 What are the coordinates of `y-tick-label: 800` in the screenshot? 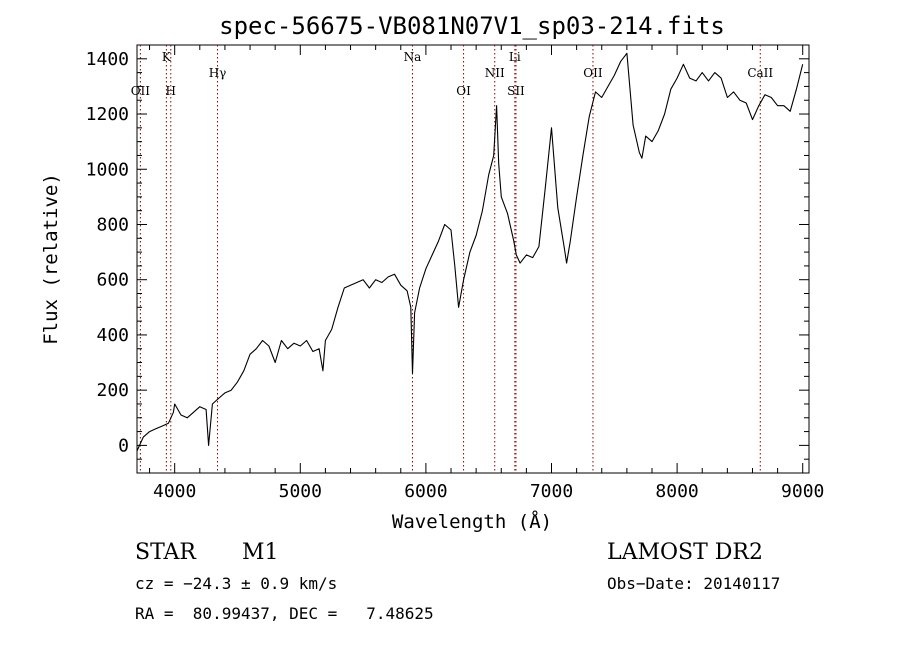 It's located at (112, 224).